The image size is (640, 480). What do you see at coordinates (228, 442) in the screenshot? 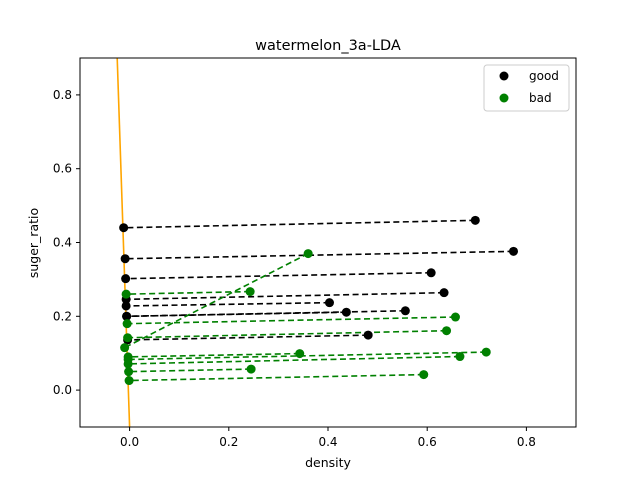
I see `x-tick-label: 0.2` at bounding box center [228, 442].